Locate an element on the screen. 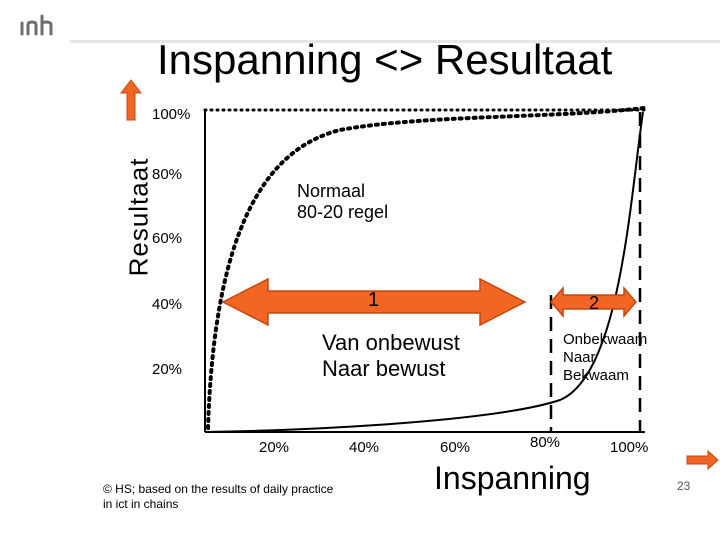  arrow2-text-line: Bekwaam is located at coordinates (596, 375).